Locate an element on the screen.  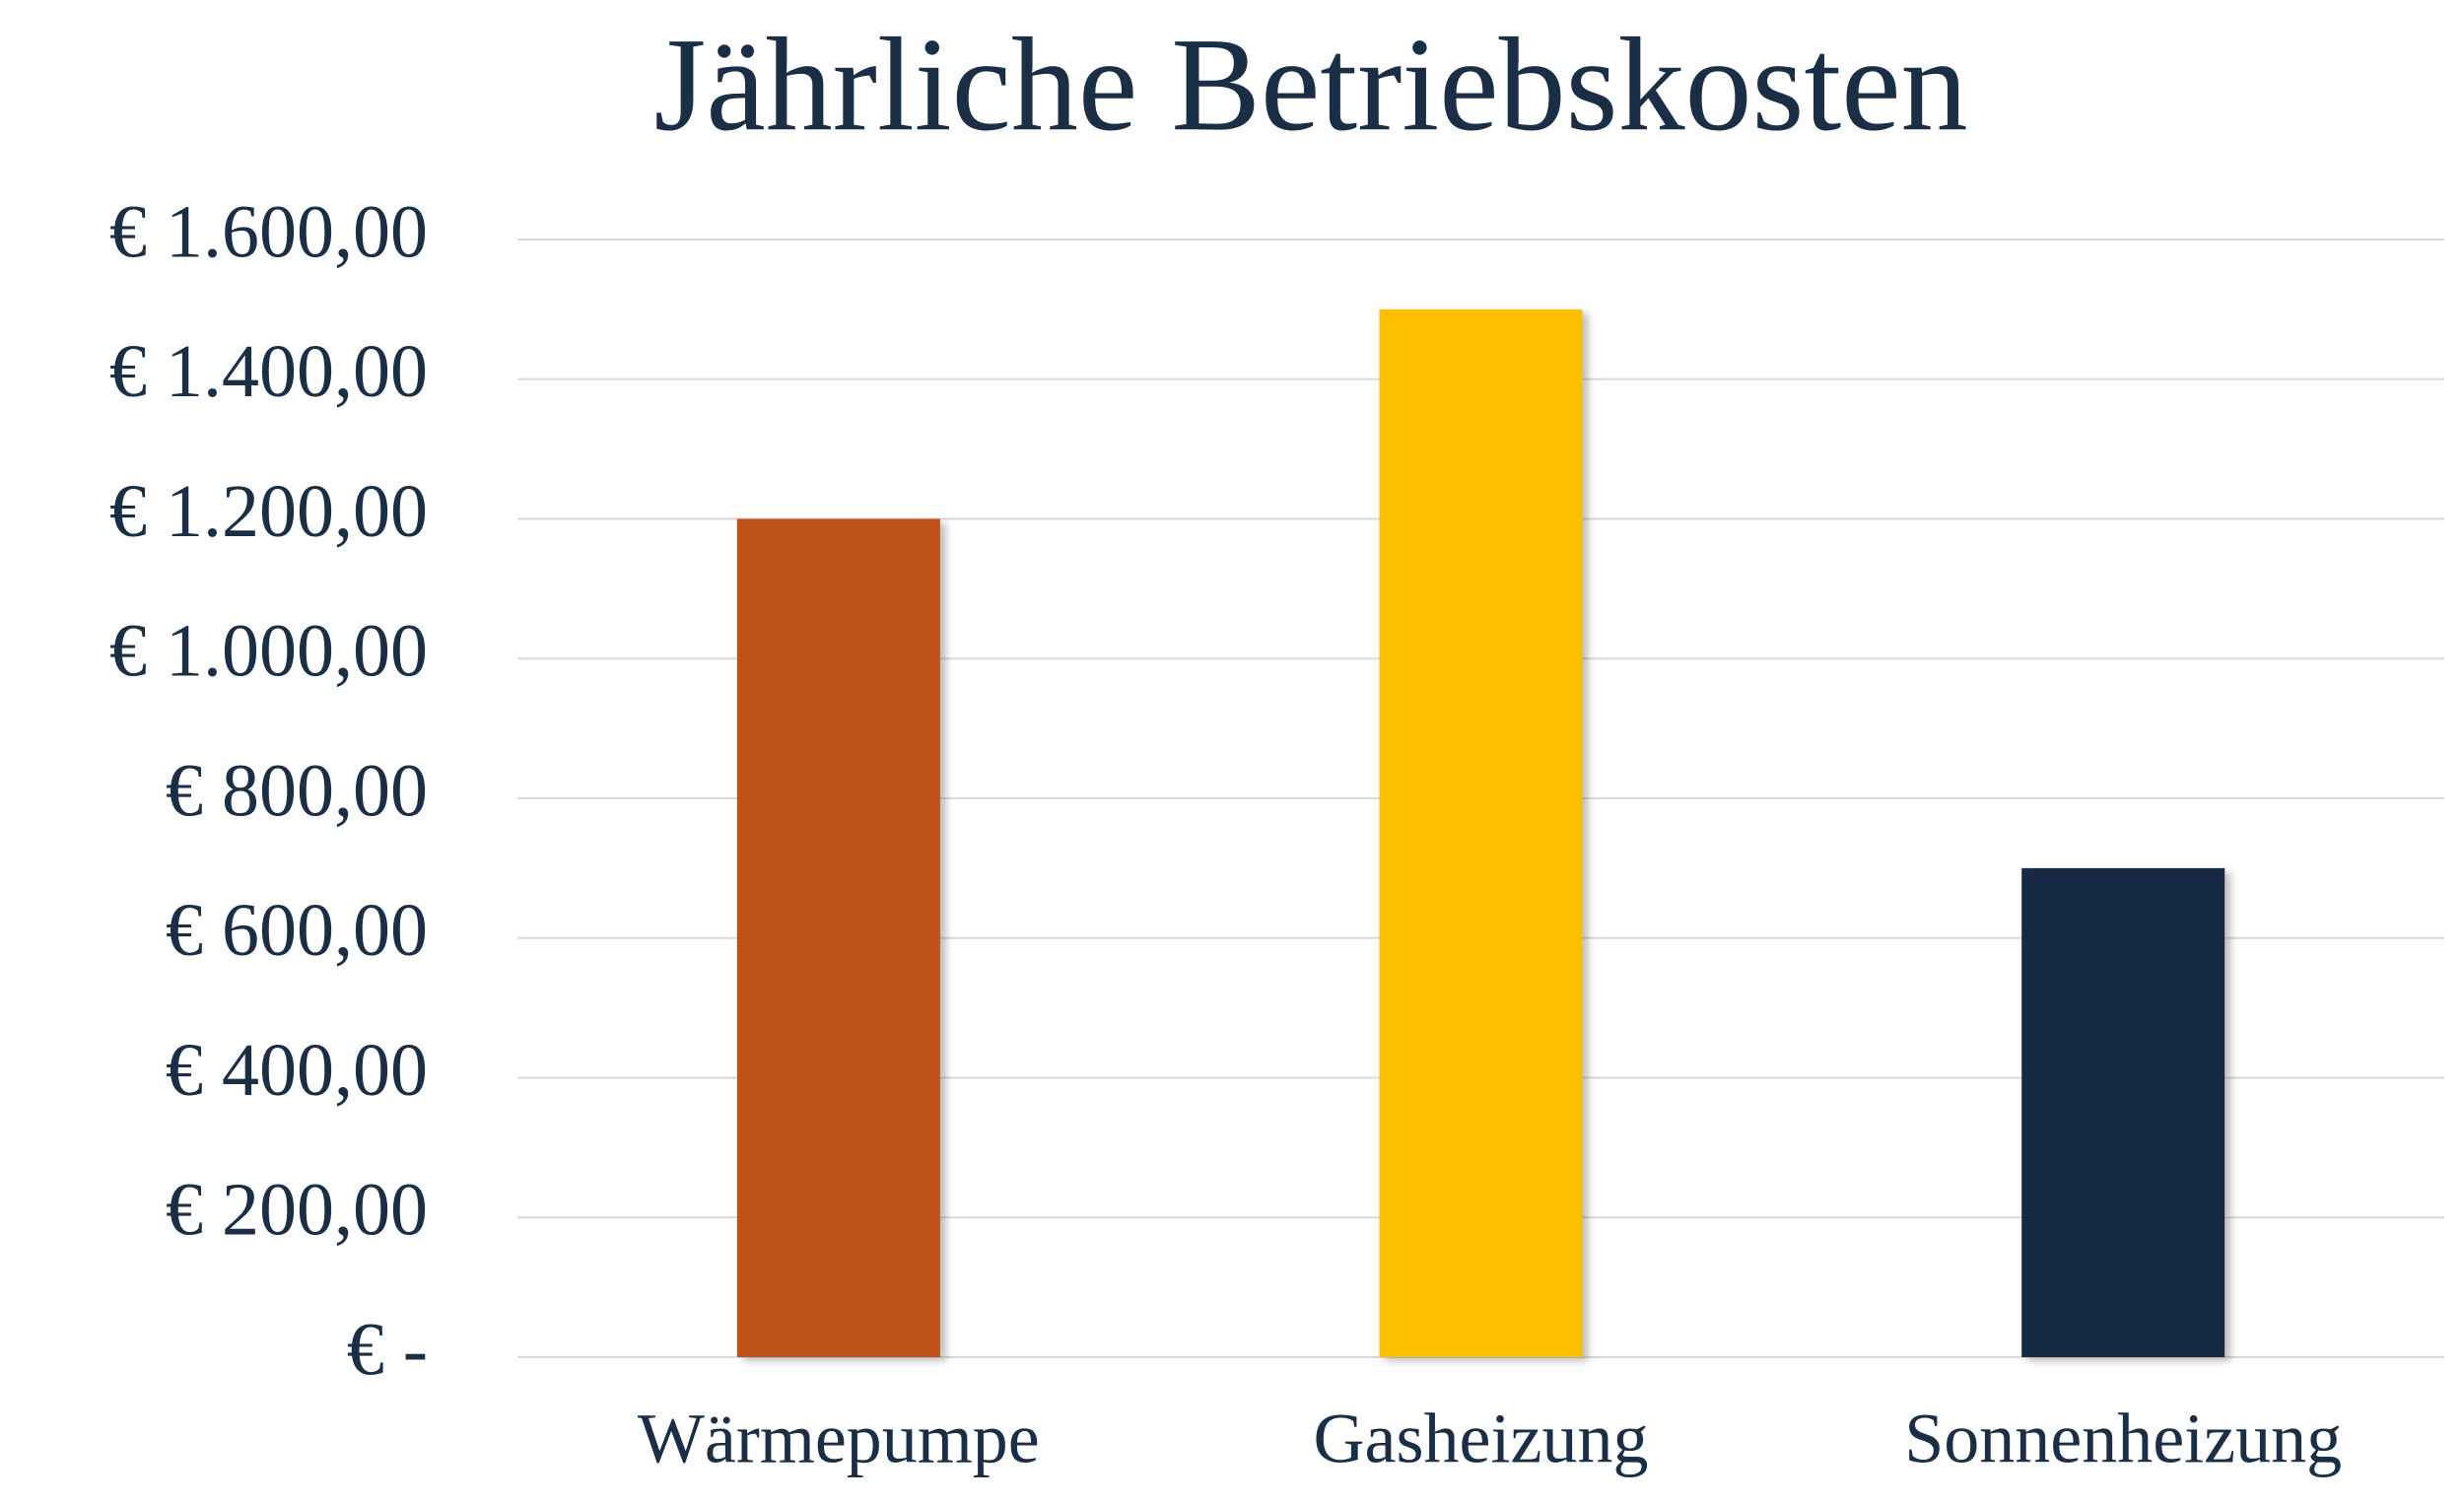
y-tick-label: € 400,00 is located at coordinates (297, 1070).